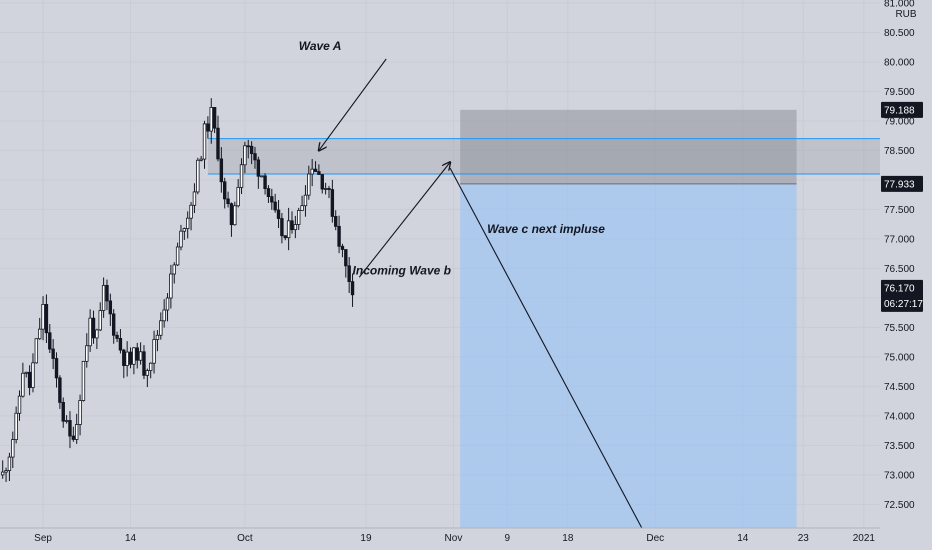 The width and height of the screenshot is (932, 550). Describe the element at coordinates (899, 110) in the screenshot. I see `price-tag-label: 79.188` at that location.